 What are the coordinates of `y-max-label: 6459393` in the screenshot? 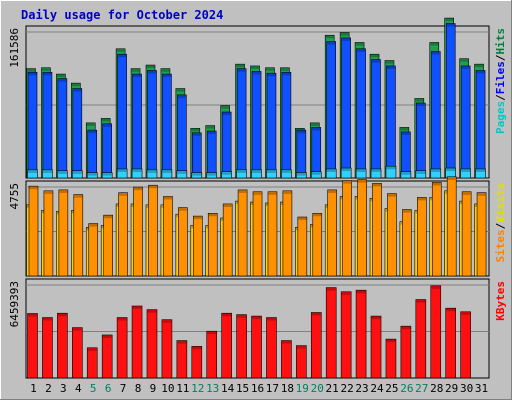 It's located at (14, 304).